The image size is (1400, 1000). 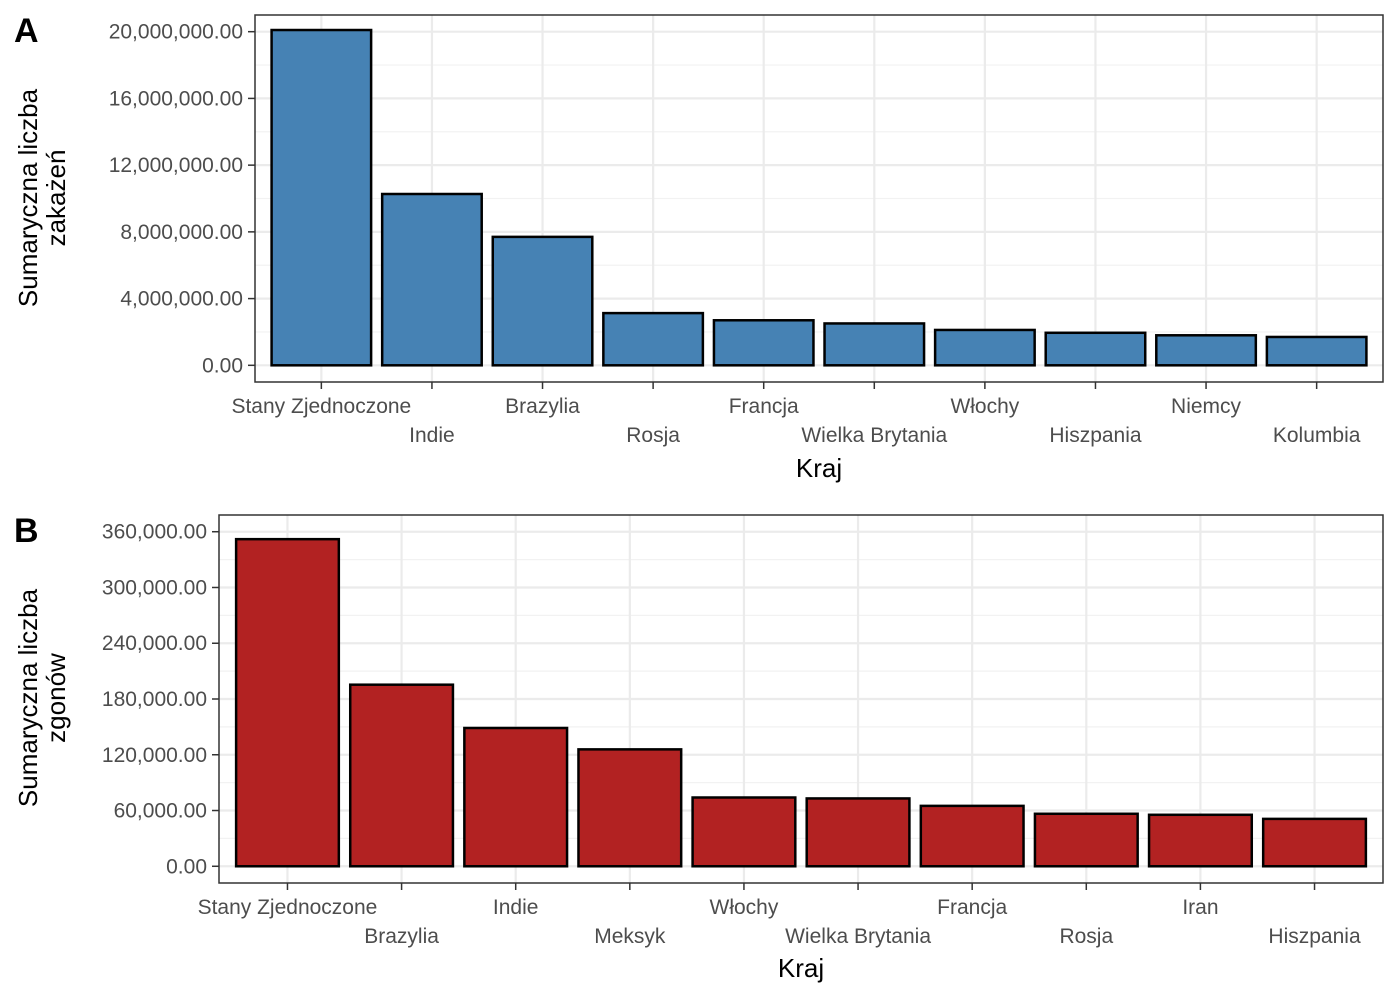 I want to click on x-tick-label: Iran, so click(x=1200, y=907).